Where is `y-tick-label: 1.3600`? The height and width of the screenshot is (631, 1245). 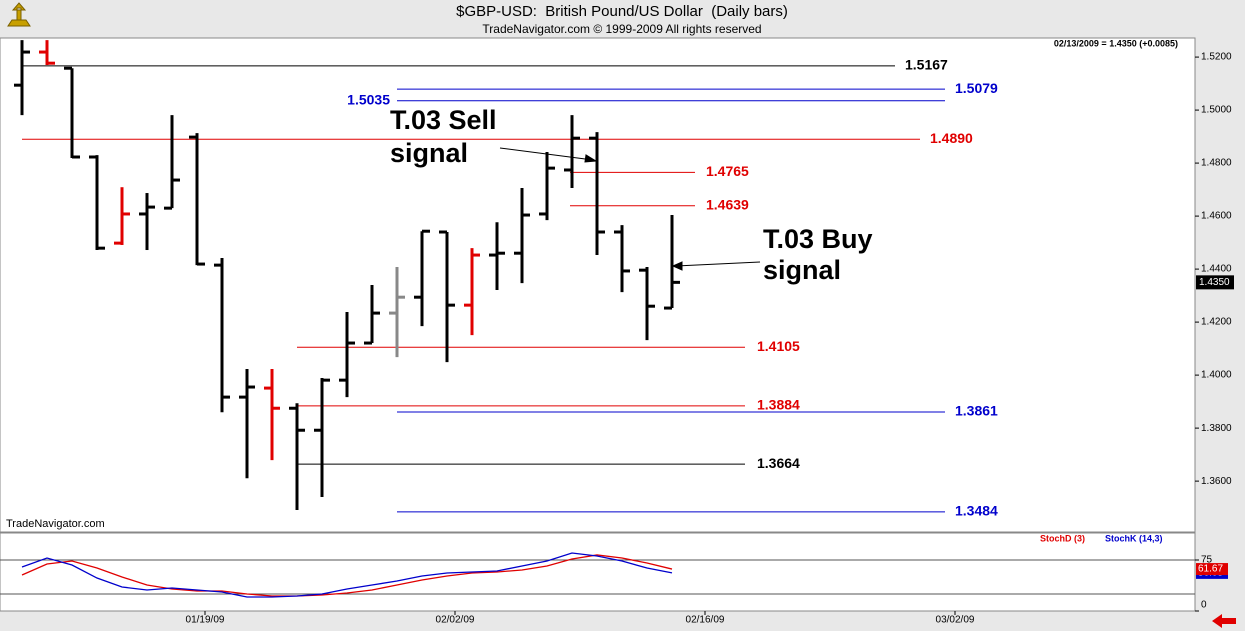 y-tick-label: 1.3600 is located at coordinates (1216, 481).